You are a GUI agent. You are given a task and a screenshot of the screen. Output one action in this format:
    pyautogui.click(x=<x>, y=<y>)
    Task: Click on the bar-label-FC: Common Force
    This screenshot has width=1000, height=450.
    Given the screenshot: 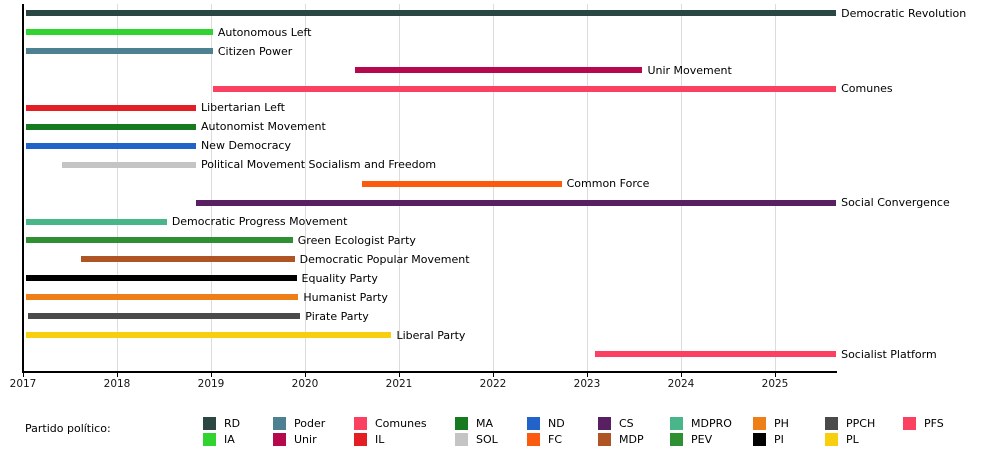 What is the action you would take?
    pyautogui.click(x=608, y=184)
    